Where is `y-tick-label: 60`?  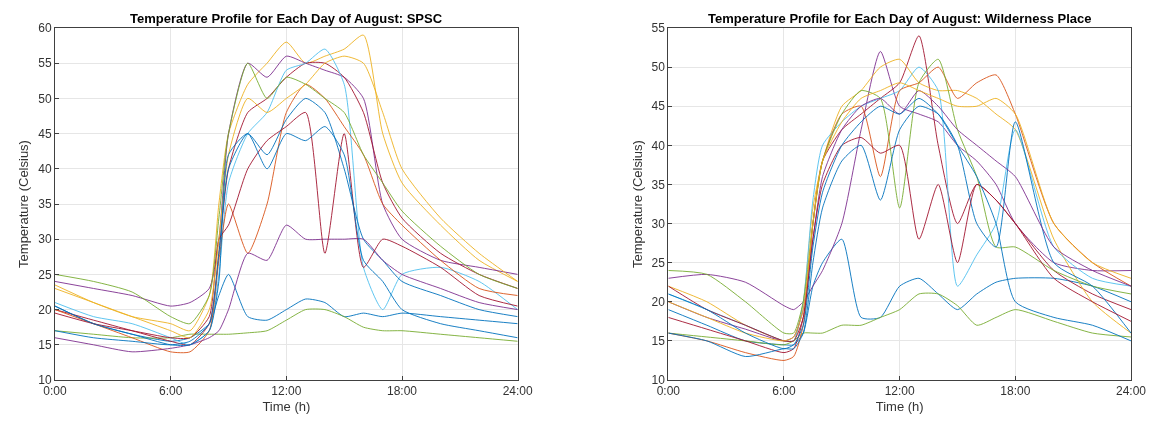
y-tick-label: 60 is located at coordinates (45, 28).